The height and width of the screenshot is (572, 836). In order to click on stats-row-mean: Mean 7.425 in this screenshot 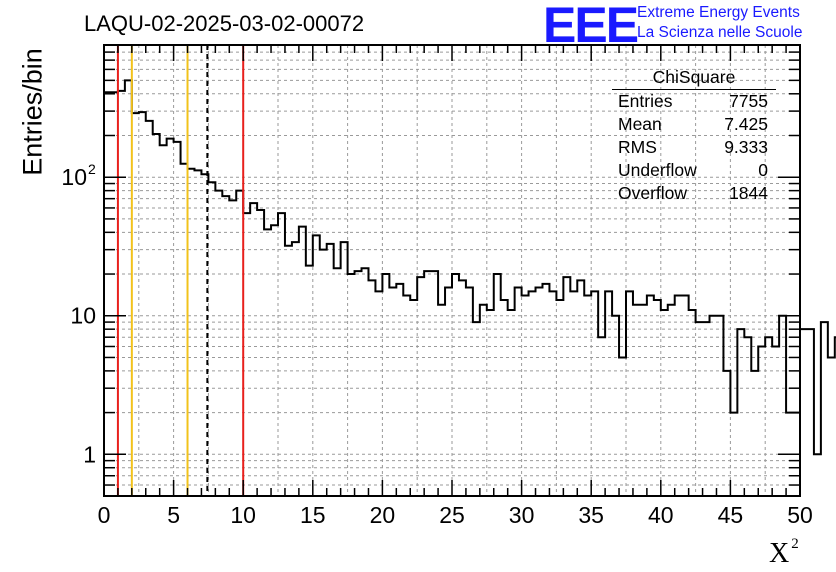, I will do `click(693, 124)`.